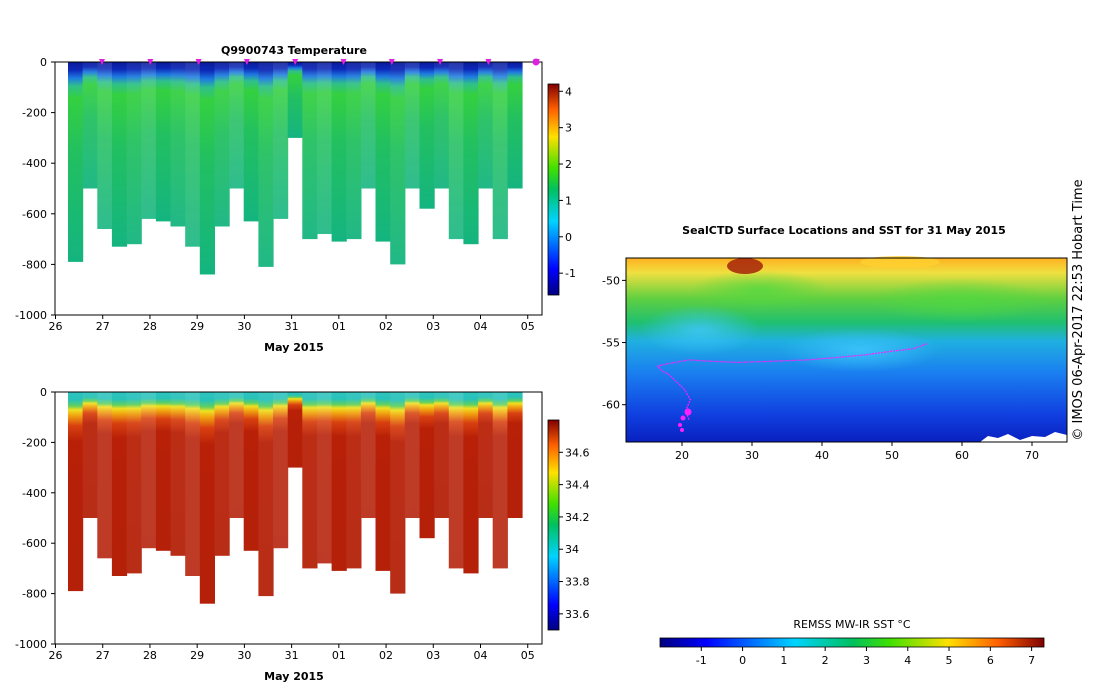 Image resolution: width=1099 pixels, height=700 pixels. Describe the element at coordinates (56, 326) in the screenshot. I see `x-tick-label: 26` at that location.